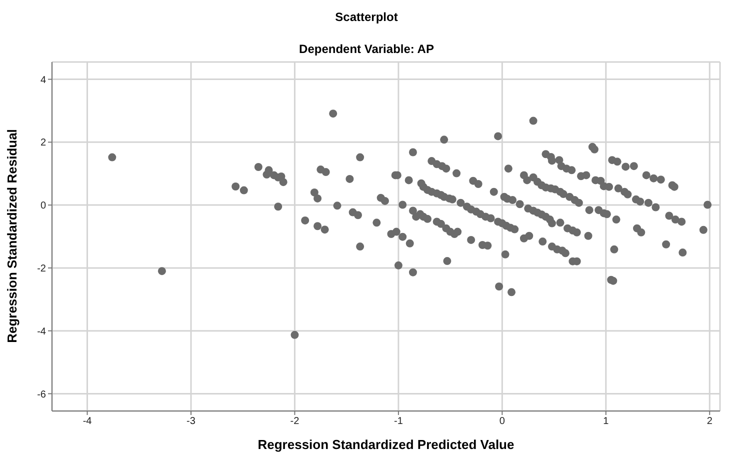 The height and width of the screenshot is (457, 733). What do you see at coordinates (191, 422) in the screenshot?
I see `x-tick-label: -3` at bounding box center [191, 422].